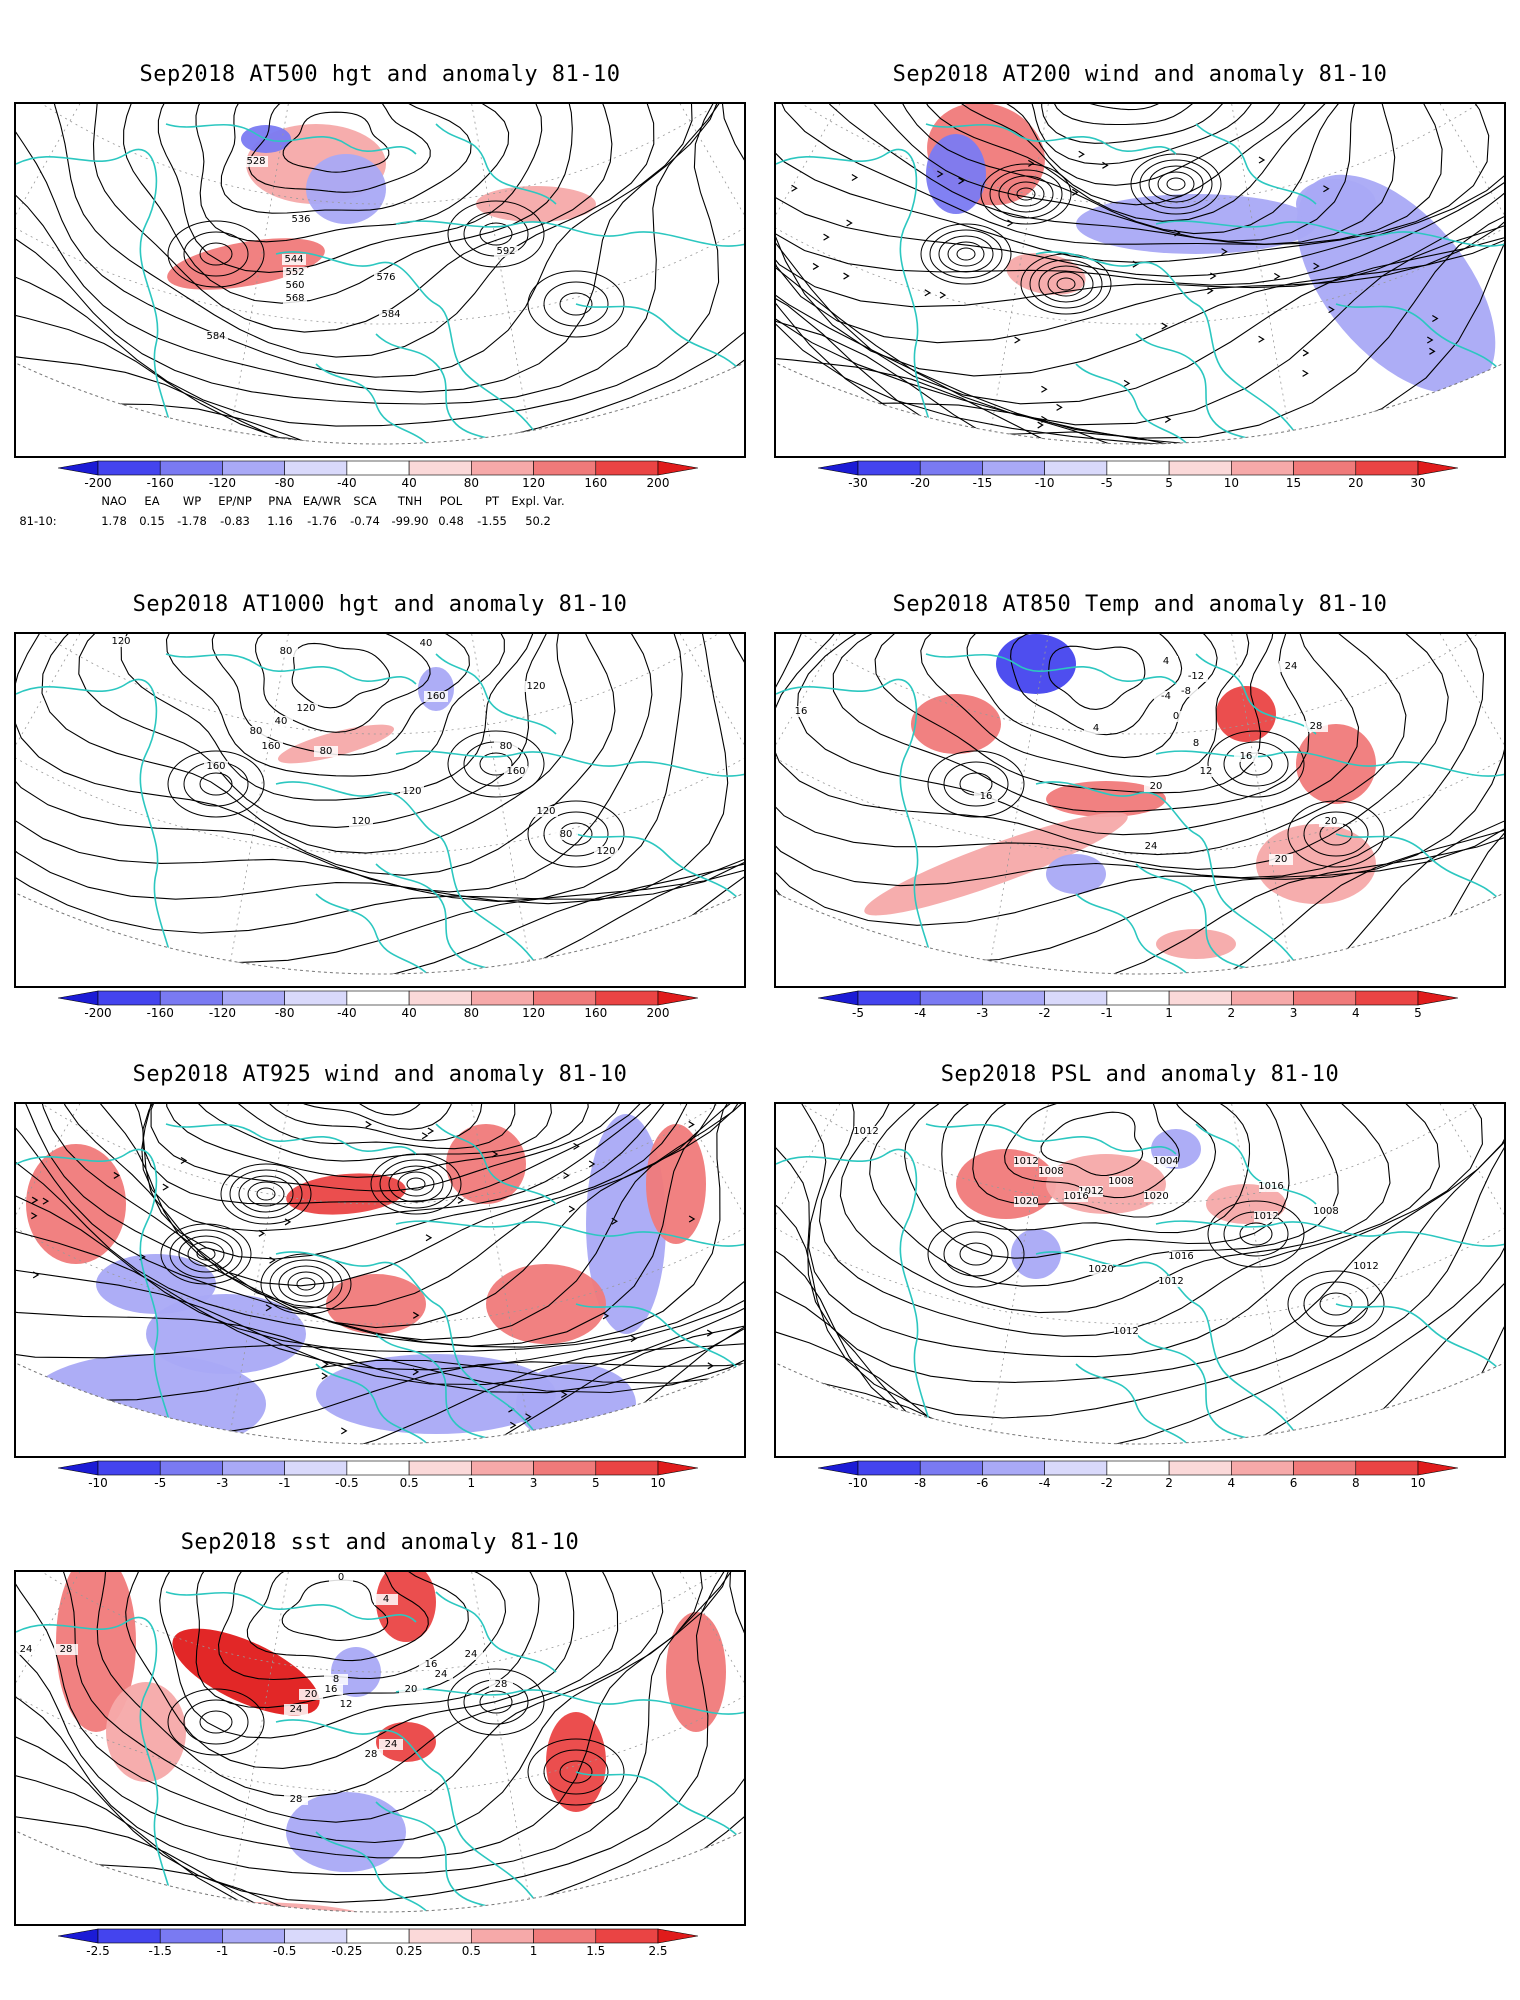  Describe the element at coordinates (409, 1951) in the screenshot. I see `colorbar-tick-label: 0.25` at that location.